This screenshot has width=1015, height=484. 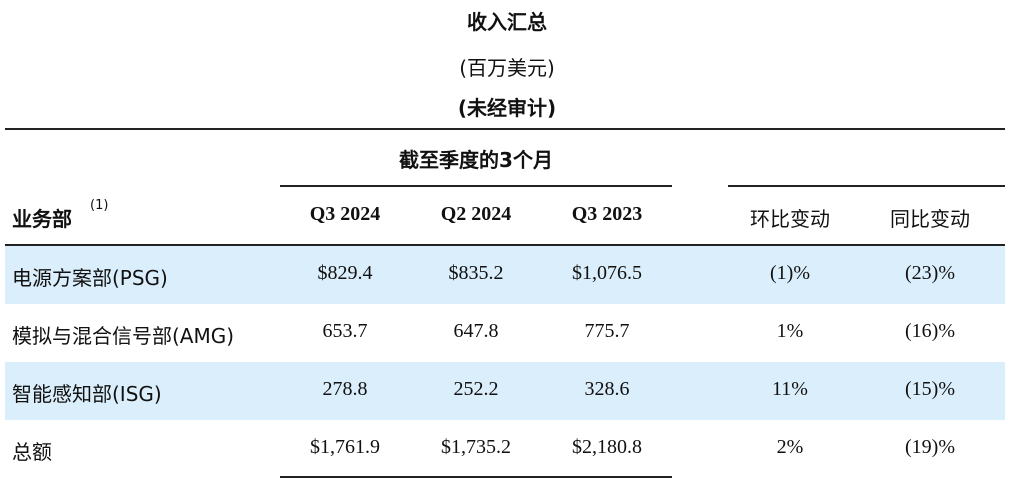 I want to click on cell: 647.8, so click(x=476, y=331).